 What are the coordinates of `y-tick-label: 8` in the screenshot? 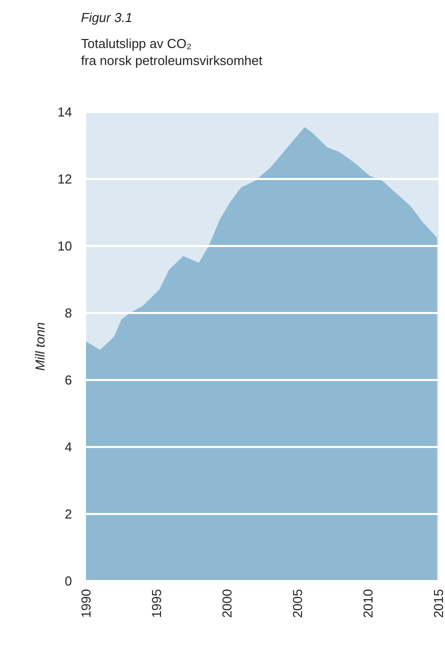 It's located at (68, 313).